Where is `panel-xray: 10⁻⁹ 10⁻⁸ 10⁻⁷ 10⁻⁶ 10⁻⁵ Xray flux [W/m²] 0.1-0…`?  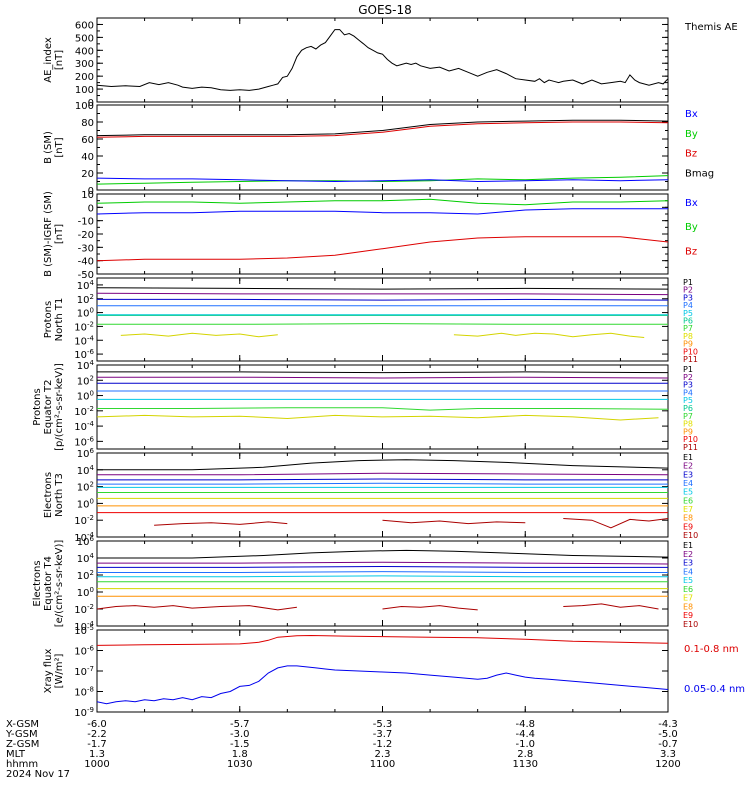 panel-xray: 10⁻⁹ 10⁻⁸ 10⁻⁷ 10⁻⁶ 10⁻⁵ Xray flux [W/m²] 0.1-0… is located at coordinates (394, 671).